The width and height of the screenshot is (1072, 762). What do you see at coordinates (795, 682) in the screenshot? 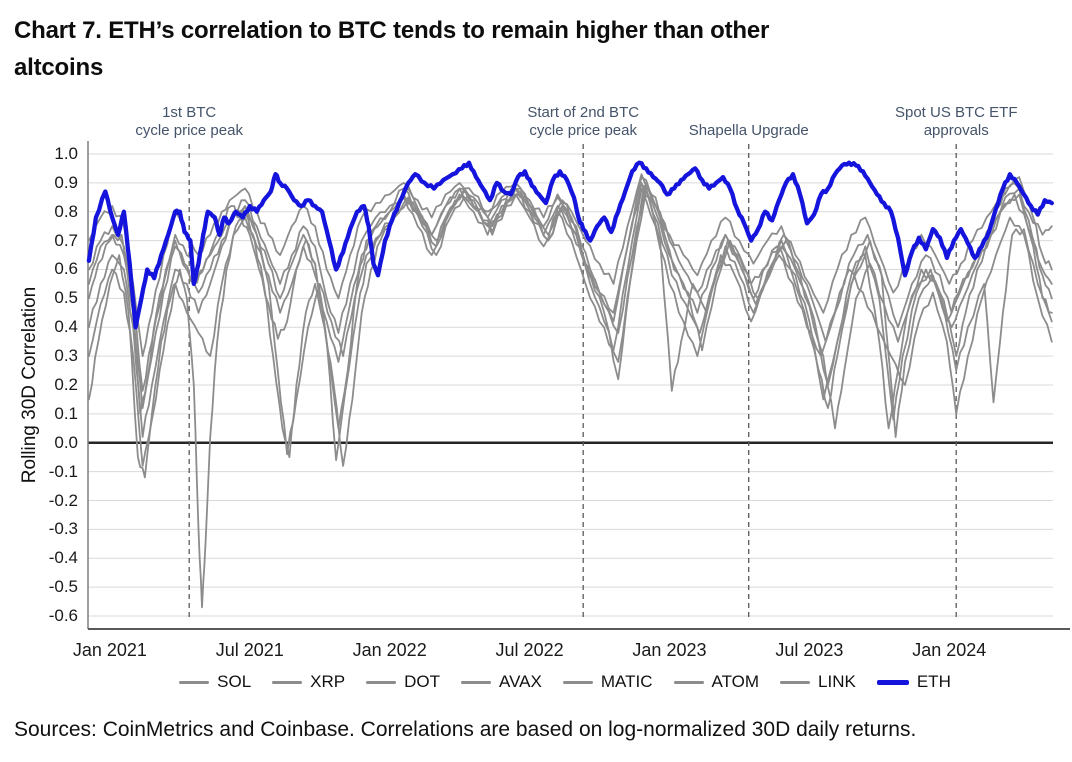
I see `legend-swatch-link` at bounding box center [795, 682].